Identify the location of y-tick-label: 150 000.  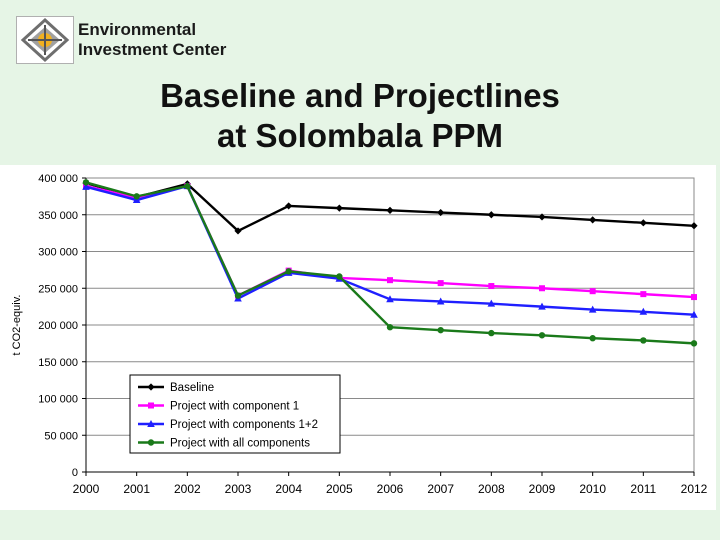
(58, 363).